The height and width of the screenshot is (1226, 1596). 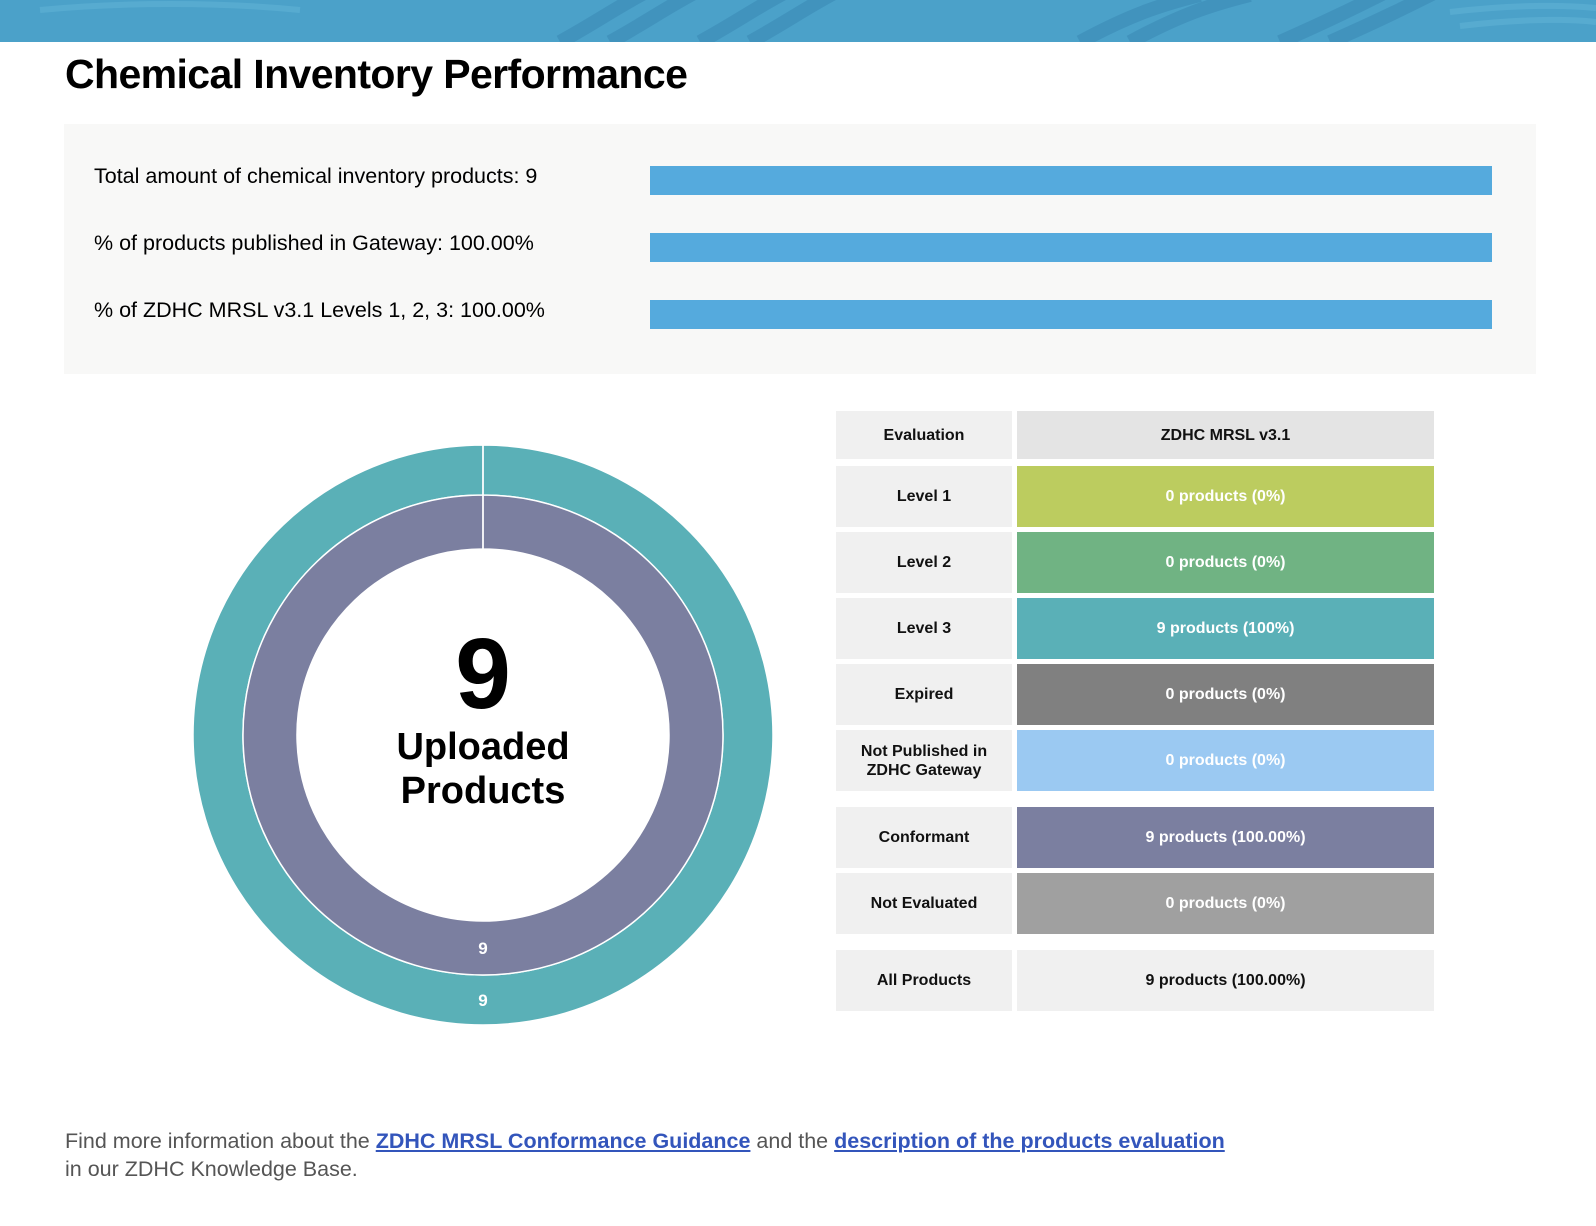 What do you see at coordinates (924, 562) in the screenshot?
I see `row-label-level-2: Level 2` at bounding box center [924, 562].